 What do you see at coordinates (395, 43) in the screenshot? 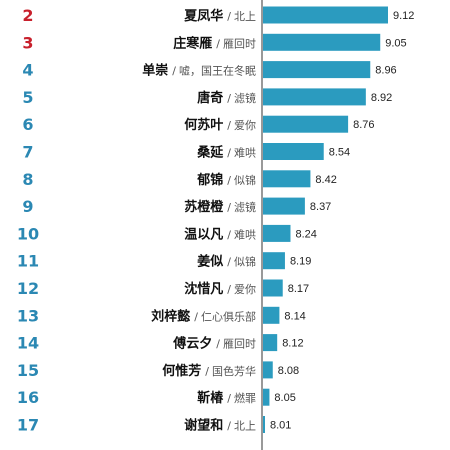
I see `value-label: 9.05` at bounding box center [395, 43].